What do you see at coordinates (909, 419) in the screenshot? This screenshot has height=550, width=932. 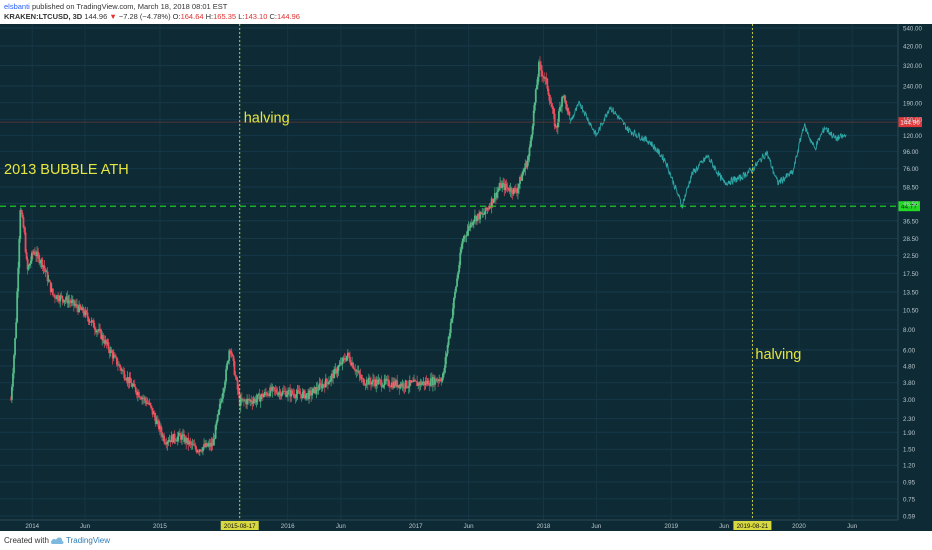 I see `y-tick-label: 2.30` at bounding box center [909, 419].